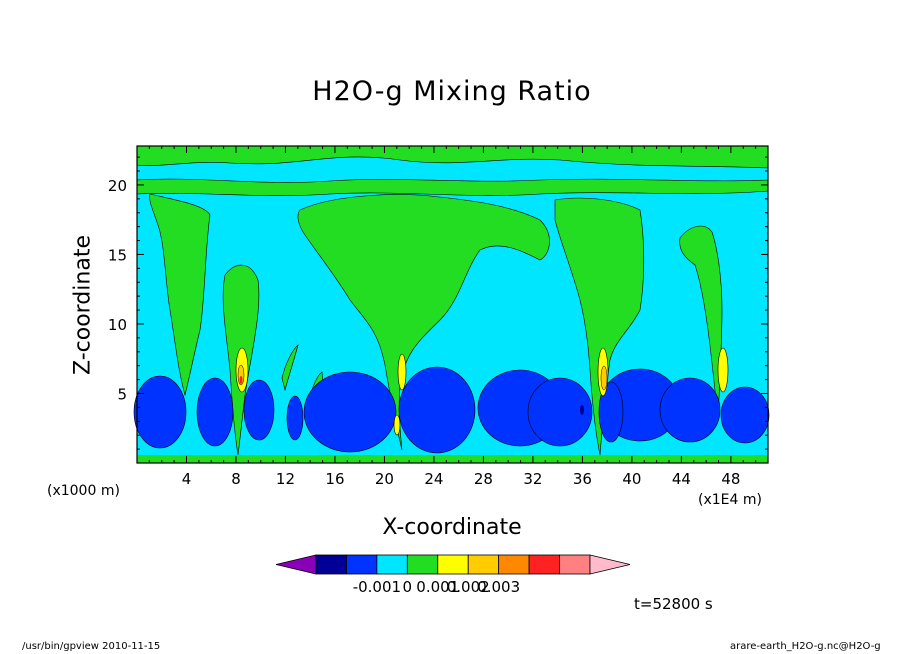 The image size is (904, 654). Describe the element at coordinates (117, 325) in the screenshot. I see `y-tick-label: 10` at that location.